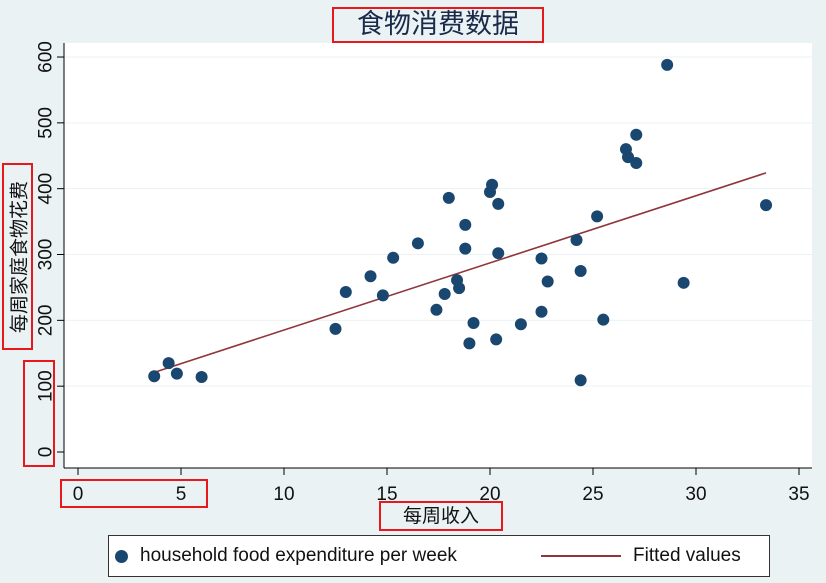 This screenshot has width=826, height=583. Describe the element at coordinates (181, 494) in the screenshot. I see `x-tick-label-5: 5` at that location.